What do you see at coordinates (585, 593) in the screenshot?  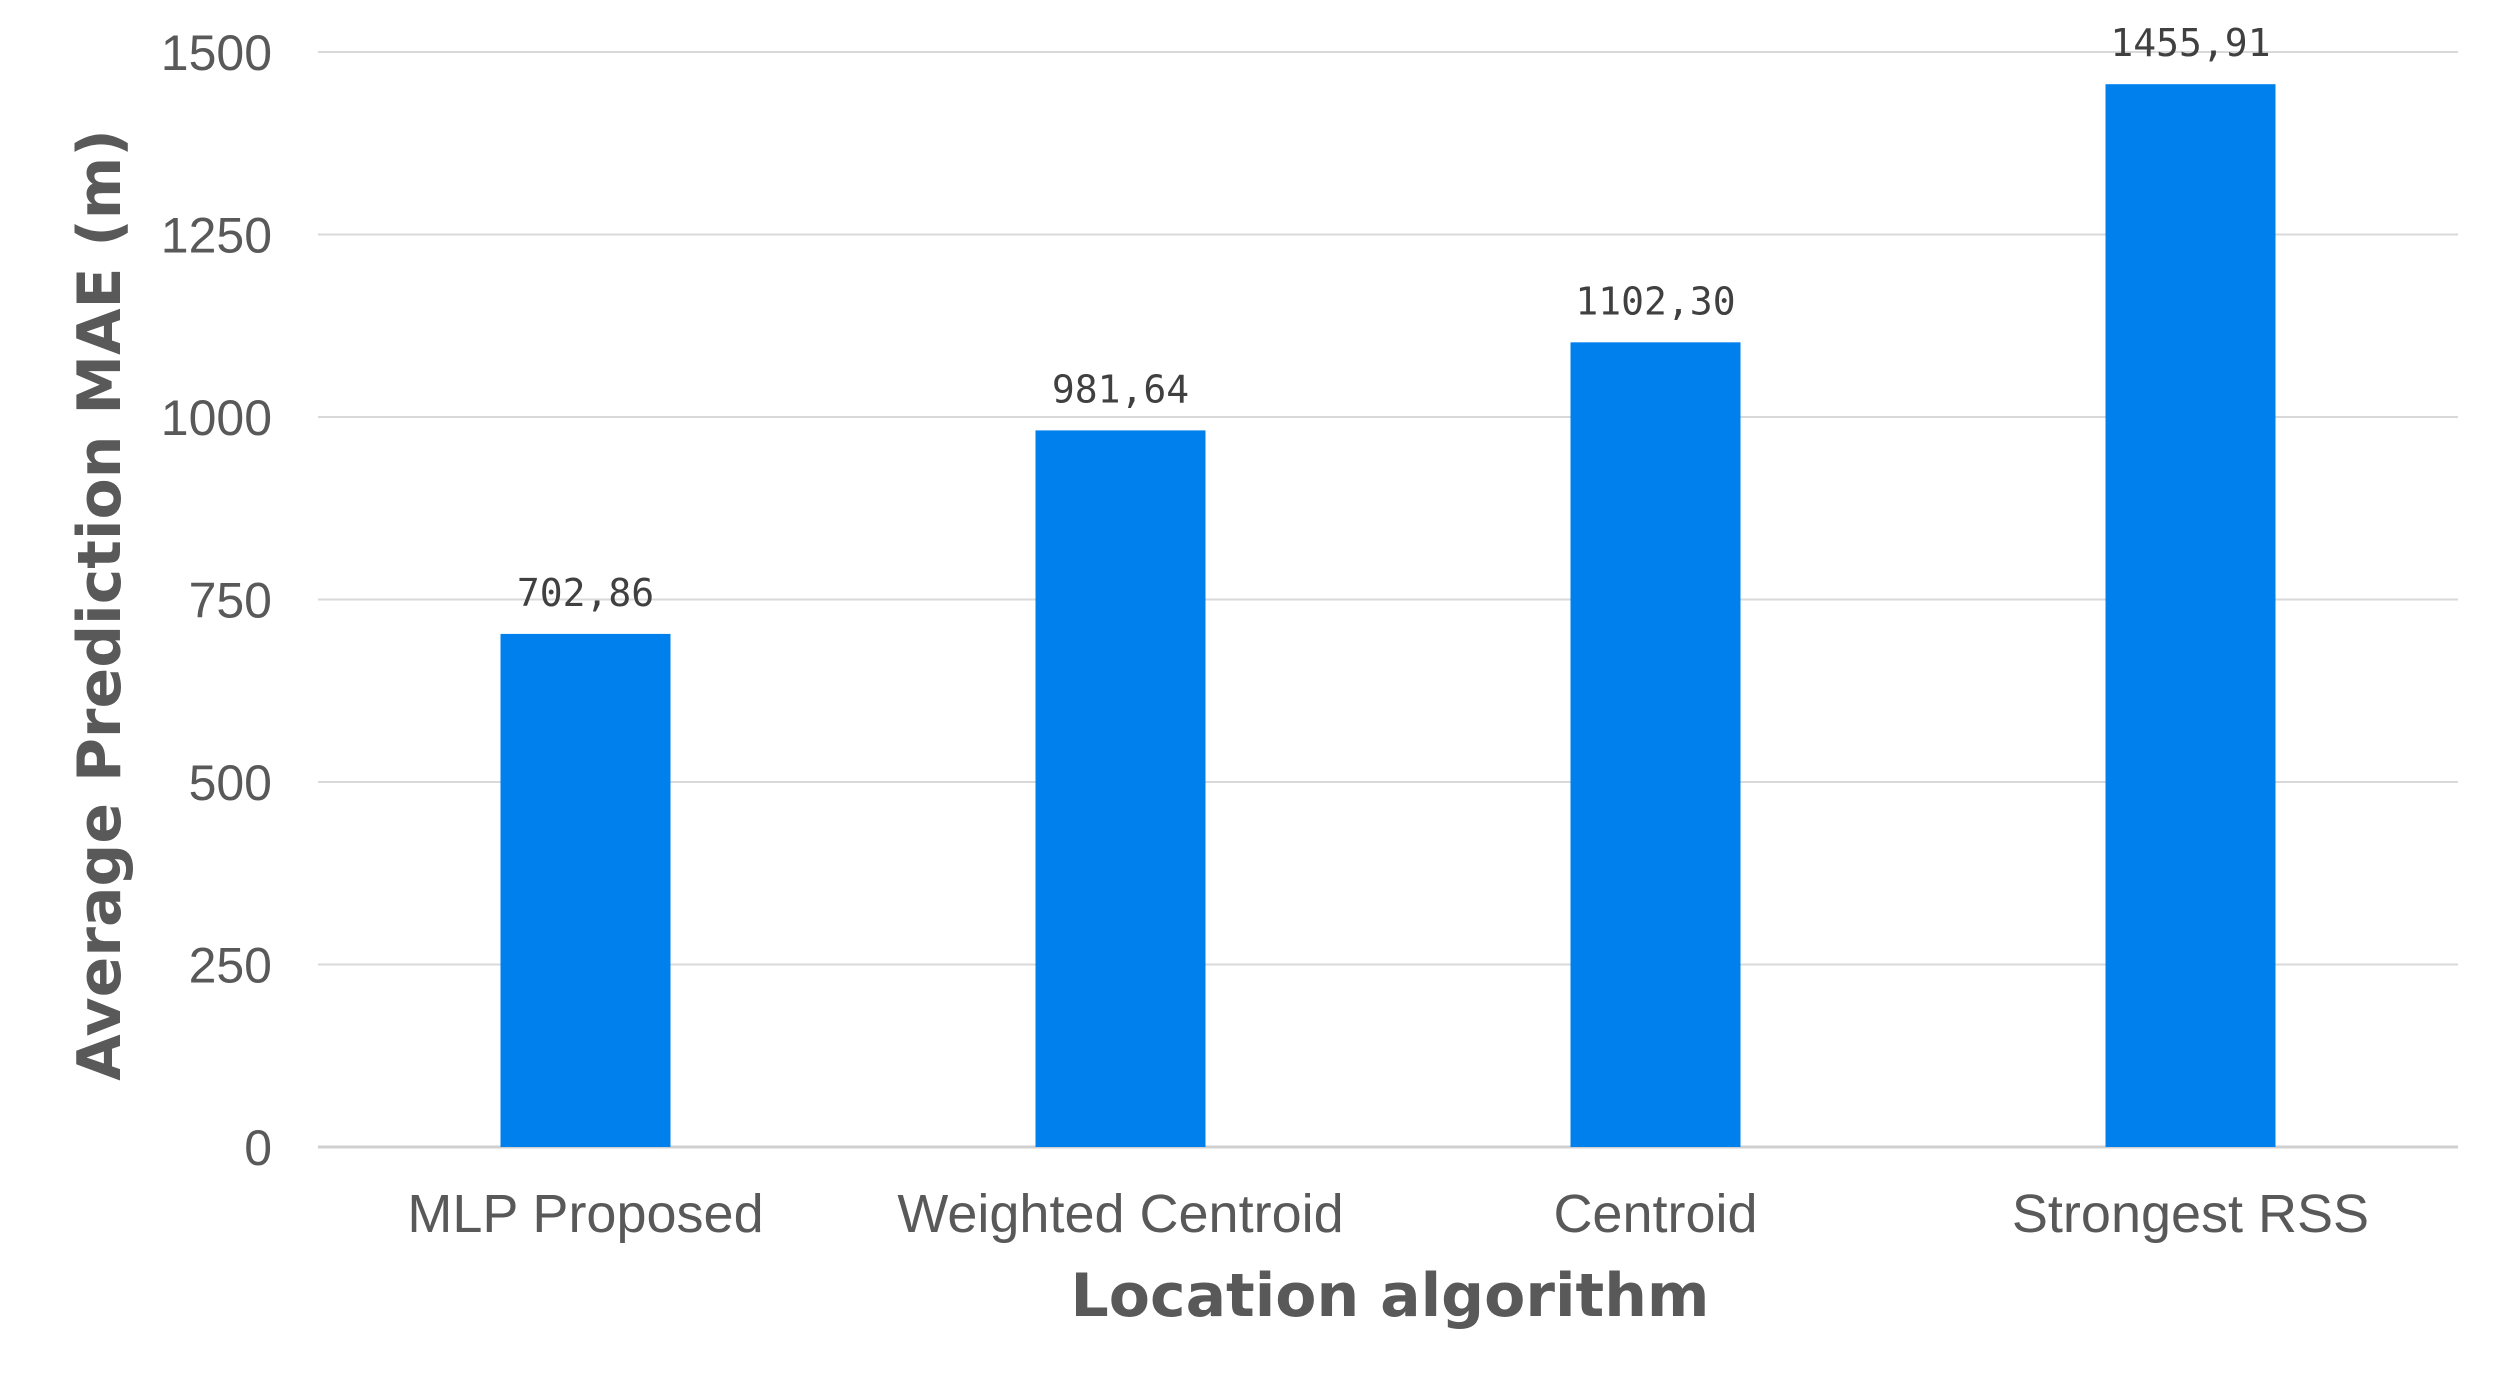 I see `data-label: 702,86` at bounding box center [585, 593].